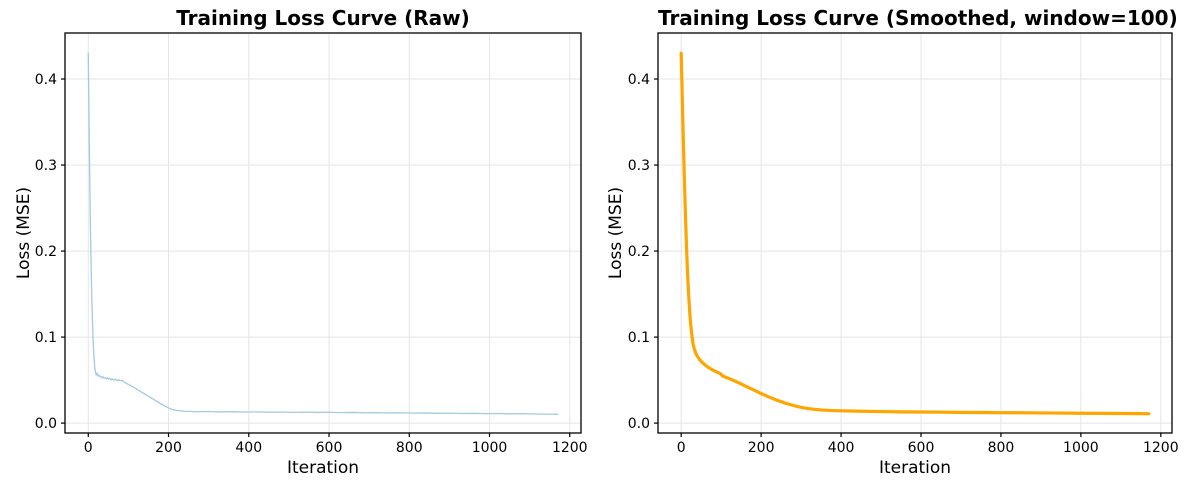  I want to click on x-axis-label-smoothed: Iteration, so click(915, 468).